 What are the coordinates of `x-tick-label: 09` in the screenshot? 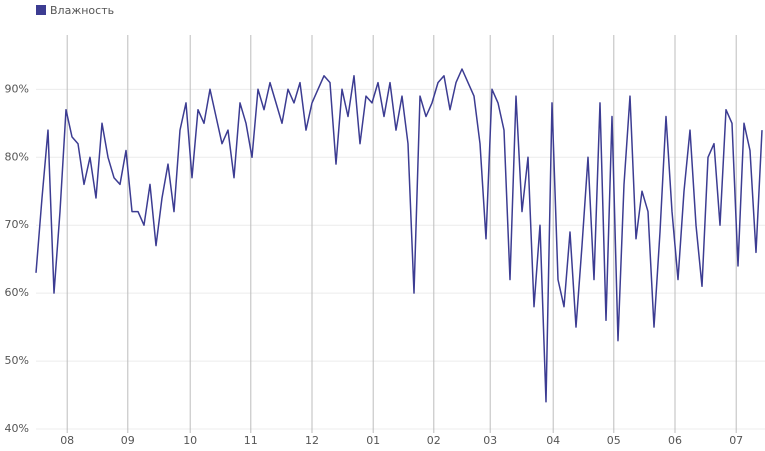 It's located at (128, 440).